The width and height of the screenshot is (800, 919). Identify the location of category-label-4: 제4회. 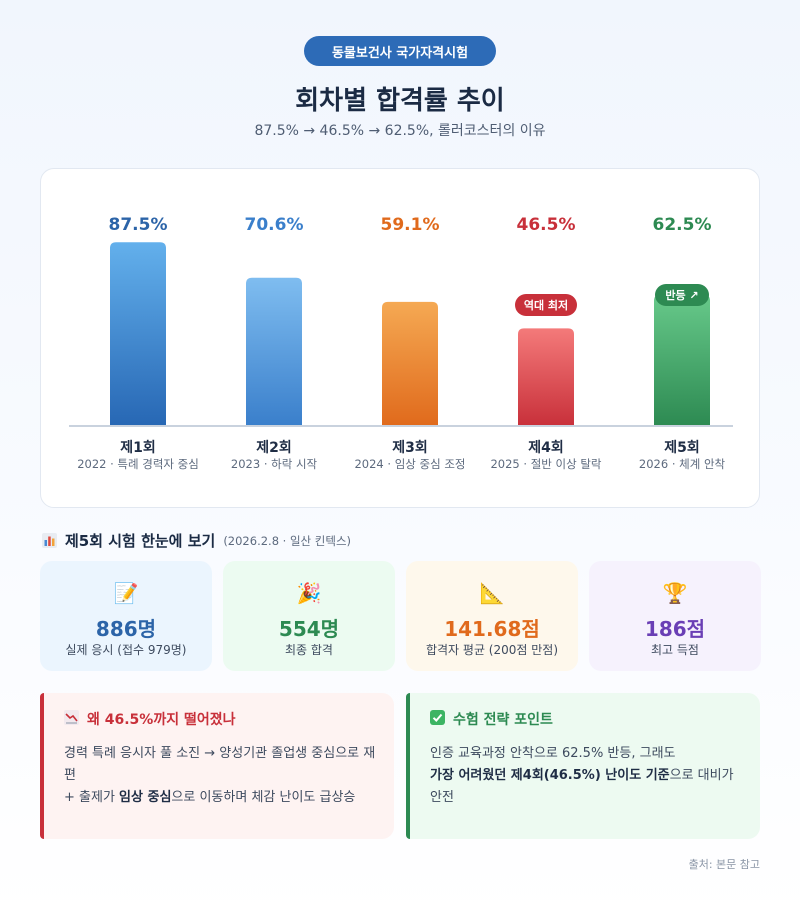
(546, 448).